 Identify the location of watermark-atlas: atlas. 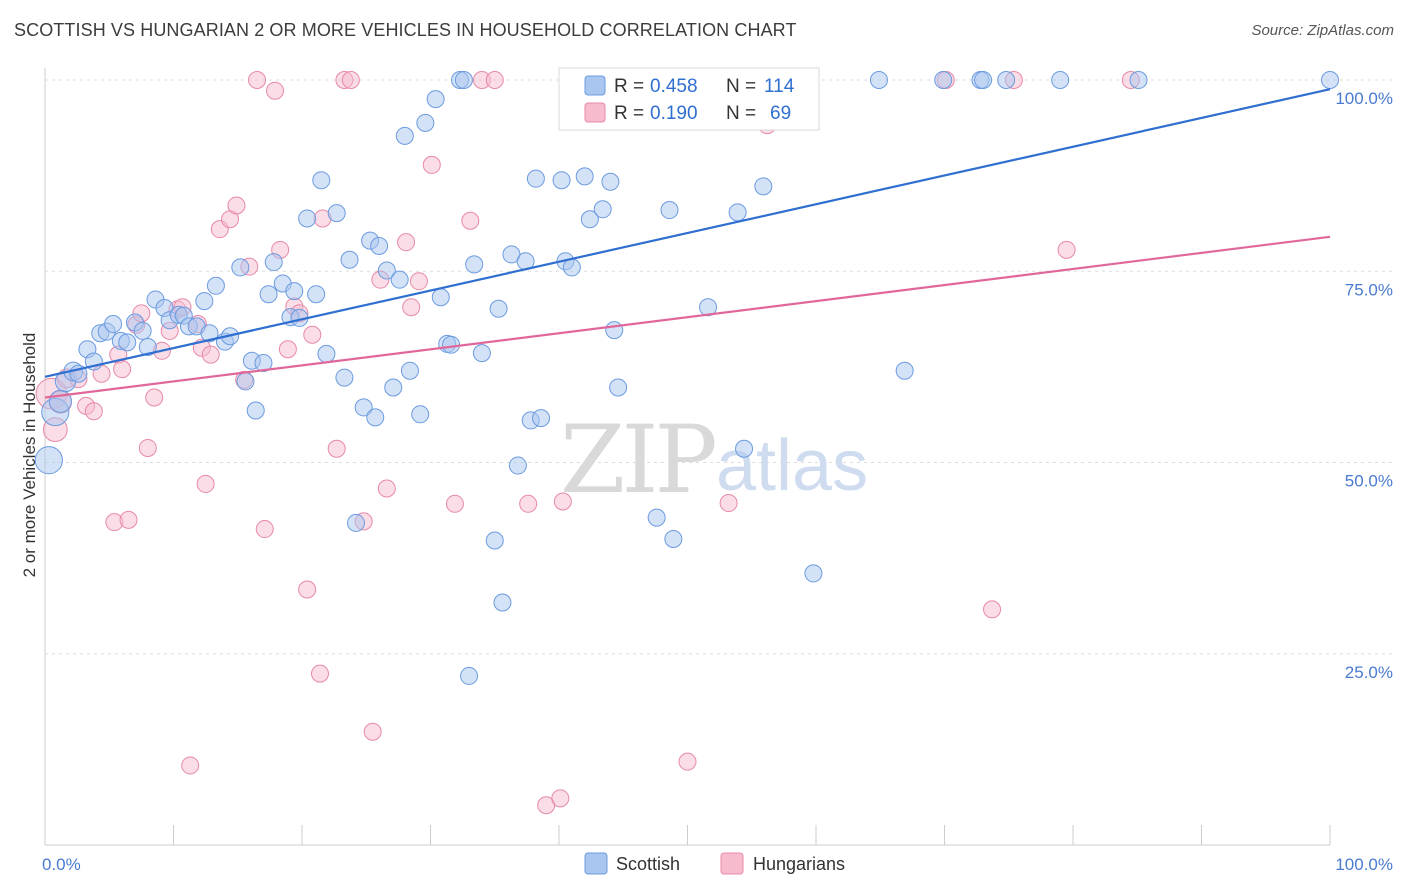
(792, 466).